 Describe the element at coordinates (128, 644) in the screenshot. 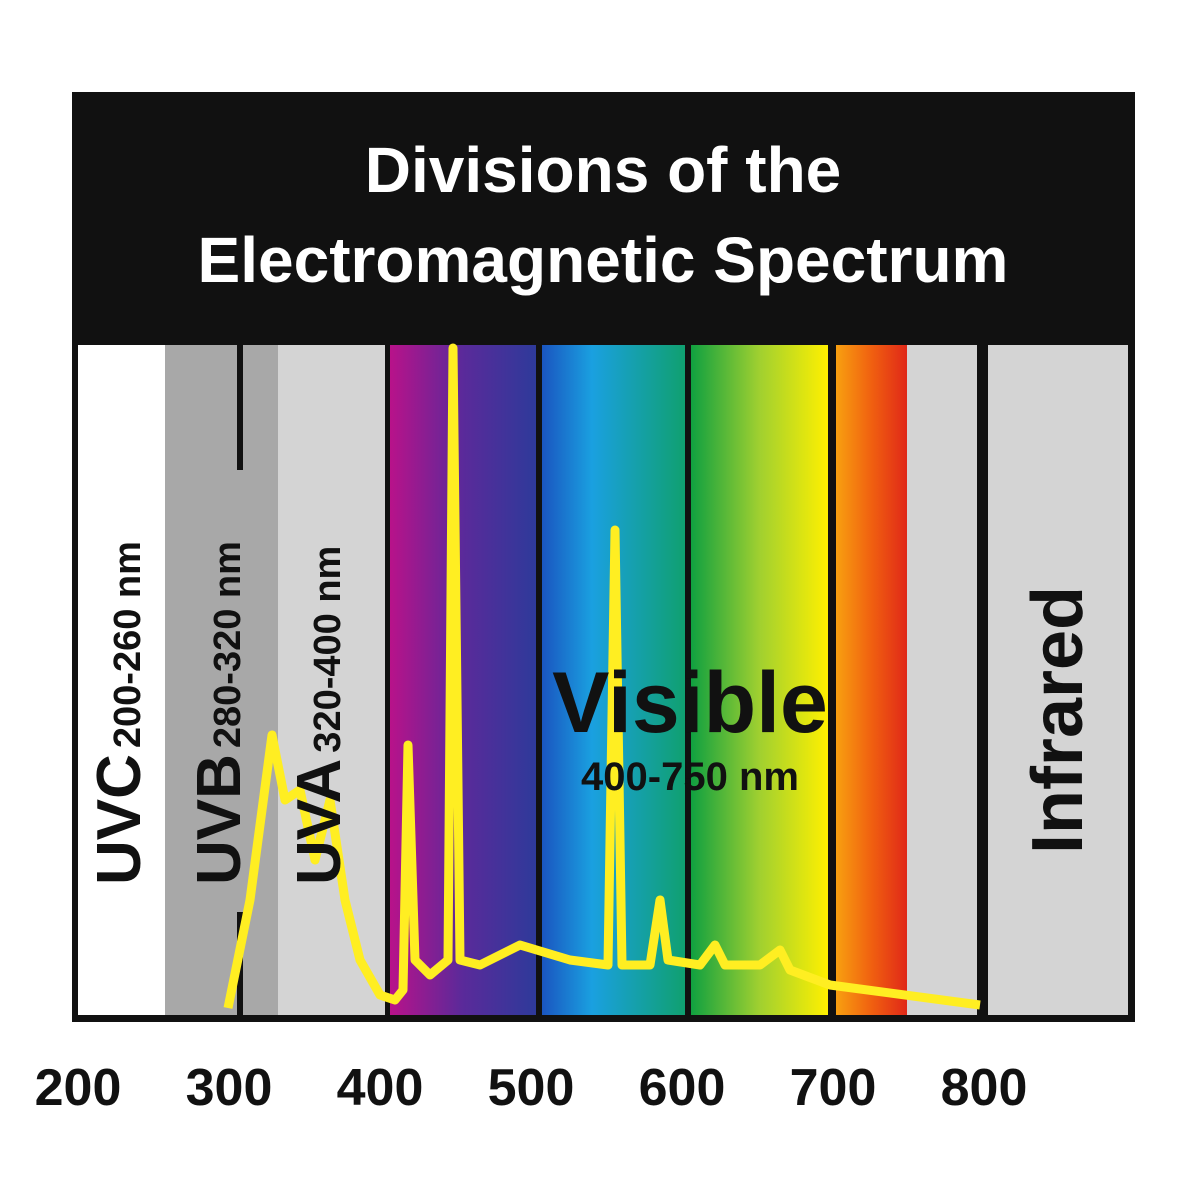

I see `band-range: 200-260 nm` at that location.